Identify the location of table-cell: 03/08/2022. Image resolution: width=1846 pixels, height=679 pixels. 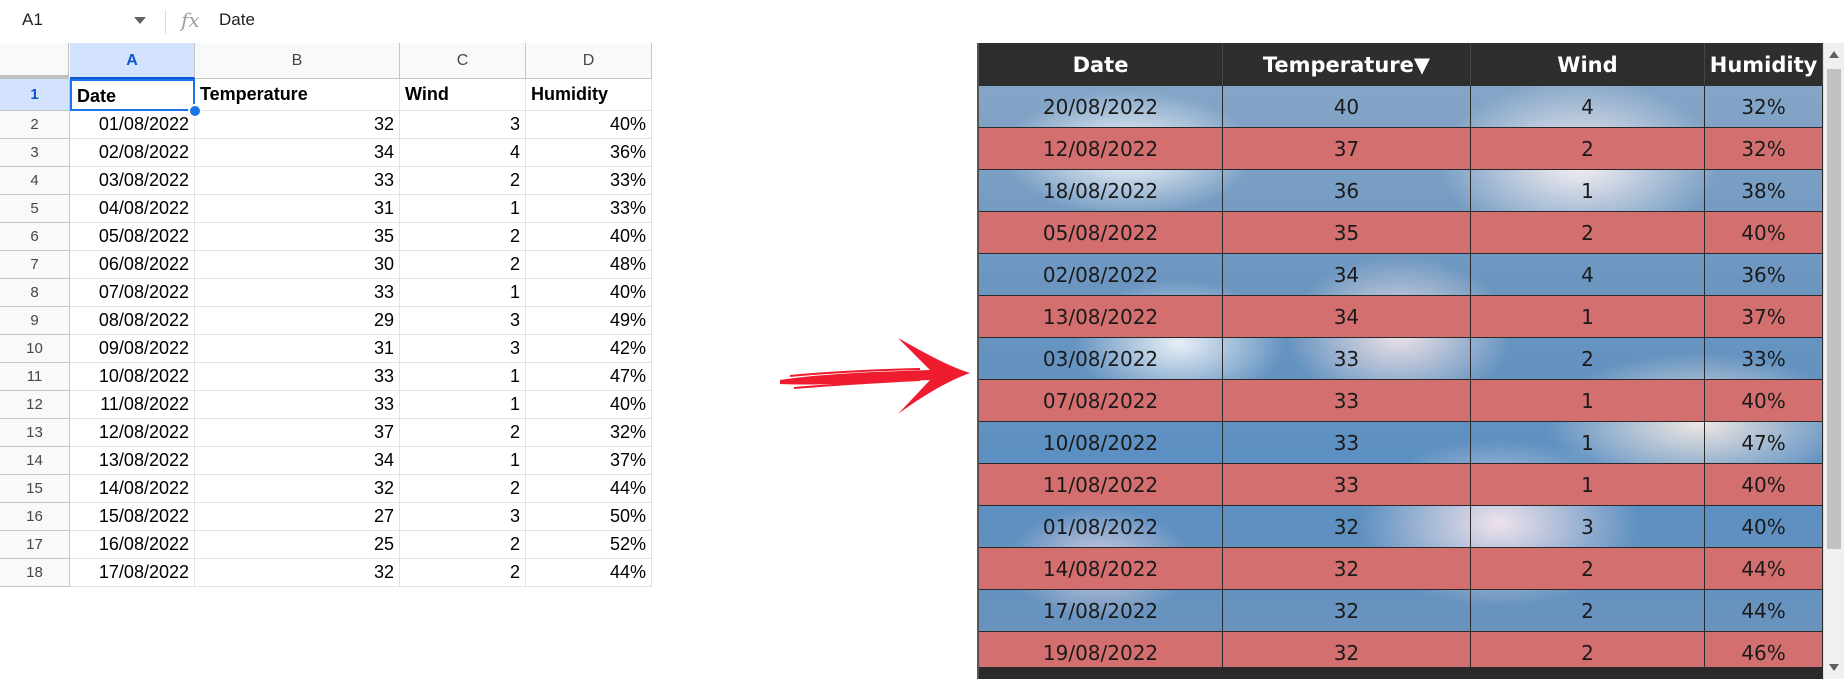
(132, 181).